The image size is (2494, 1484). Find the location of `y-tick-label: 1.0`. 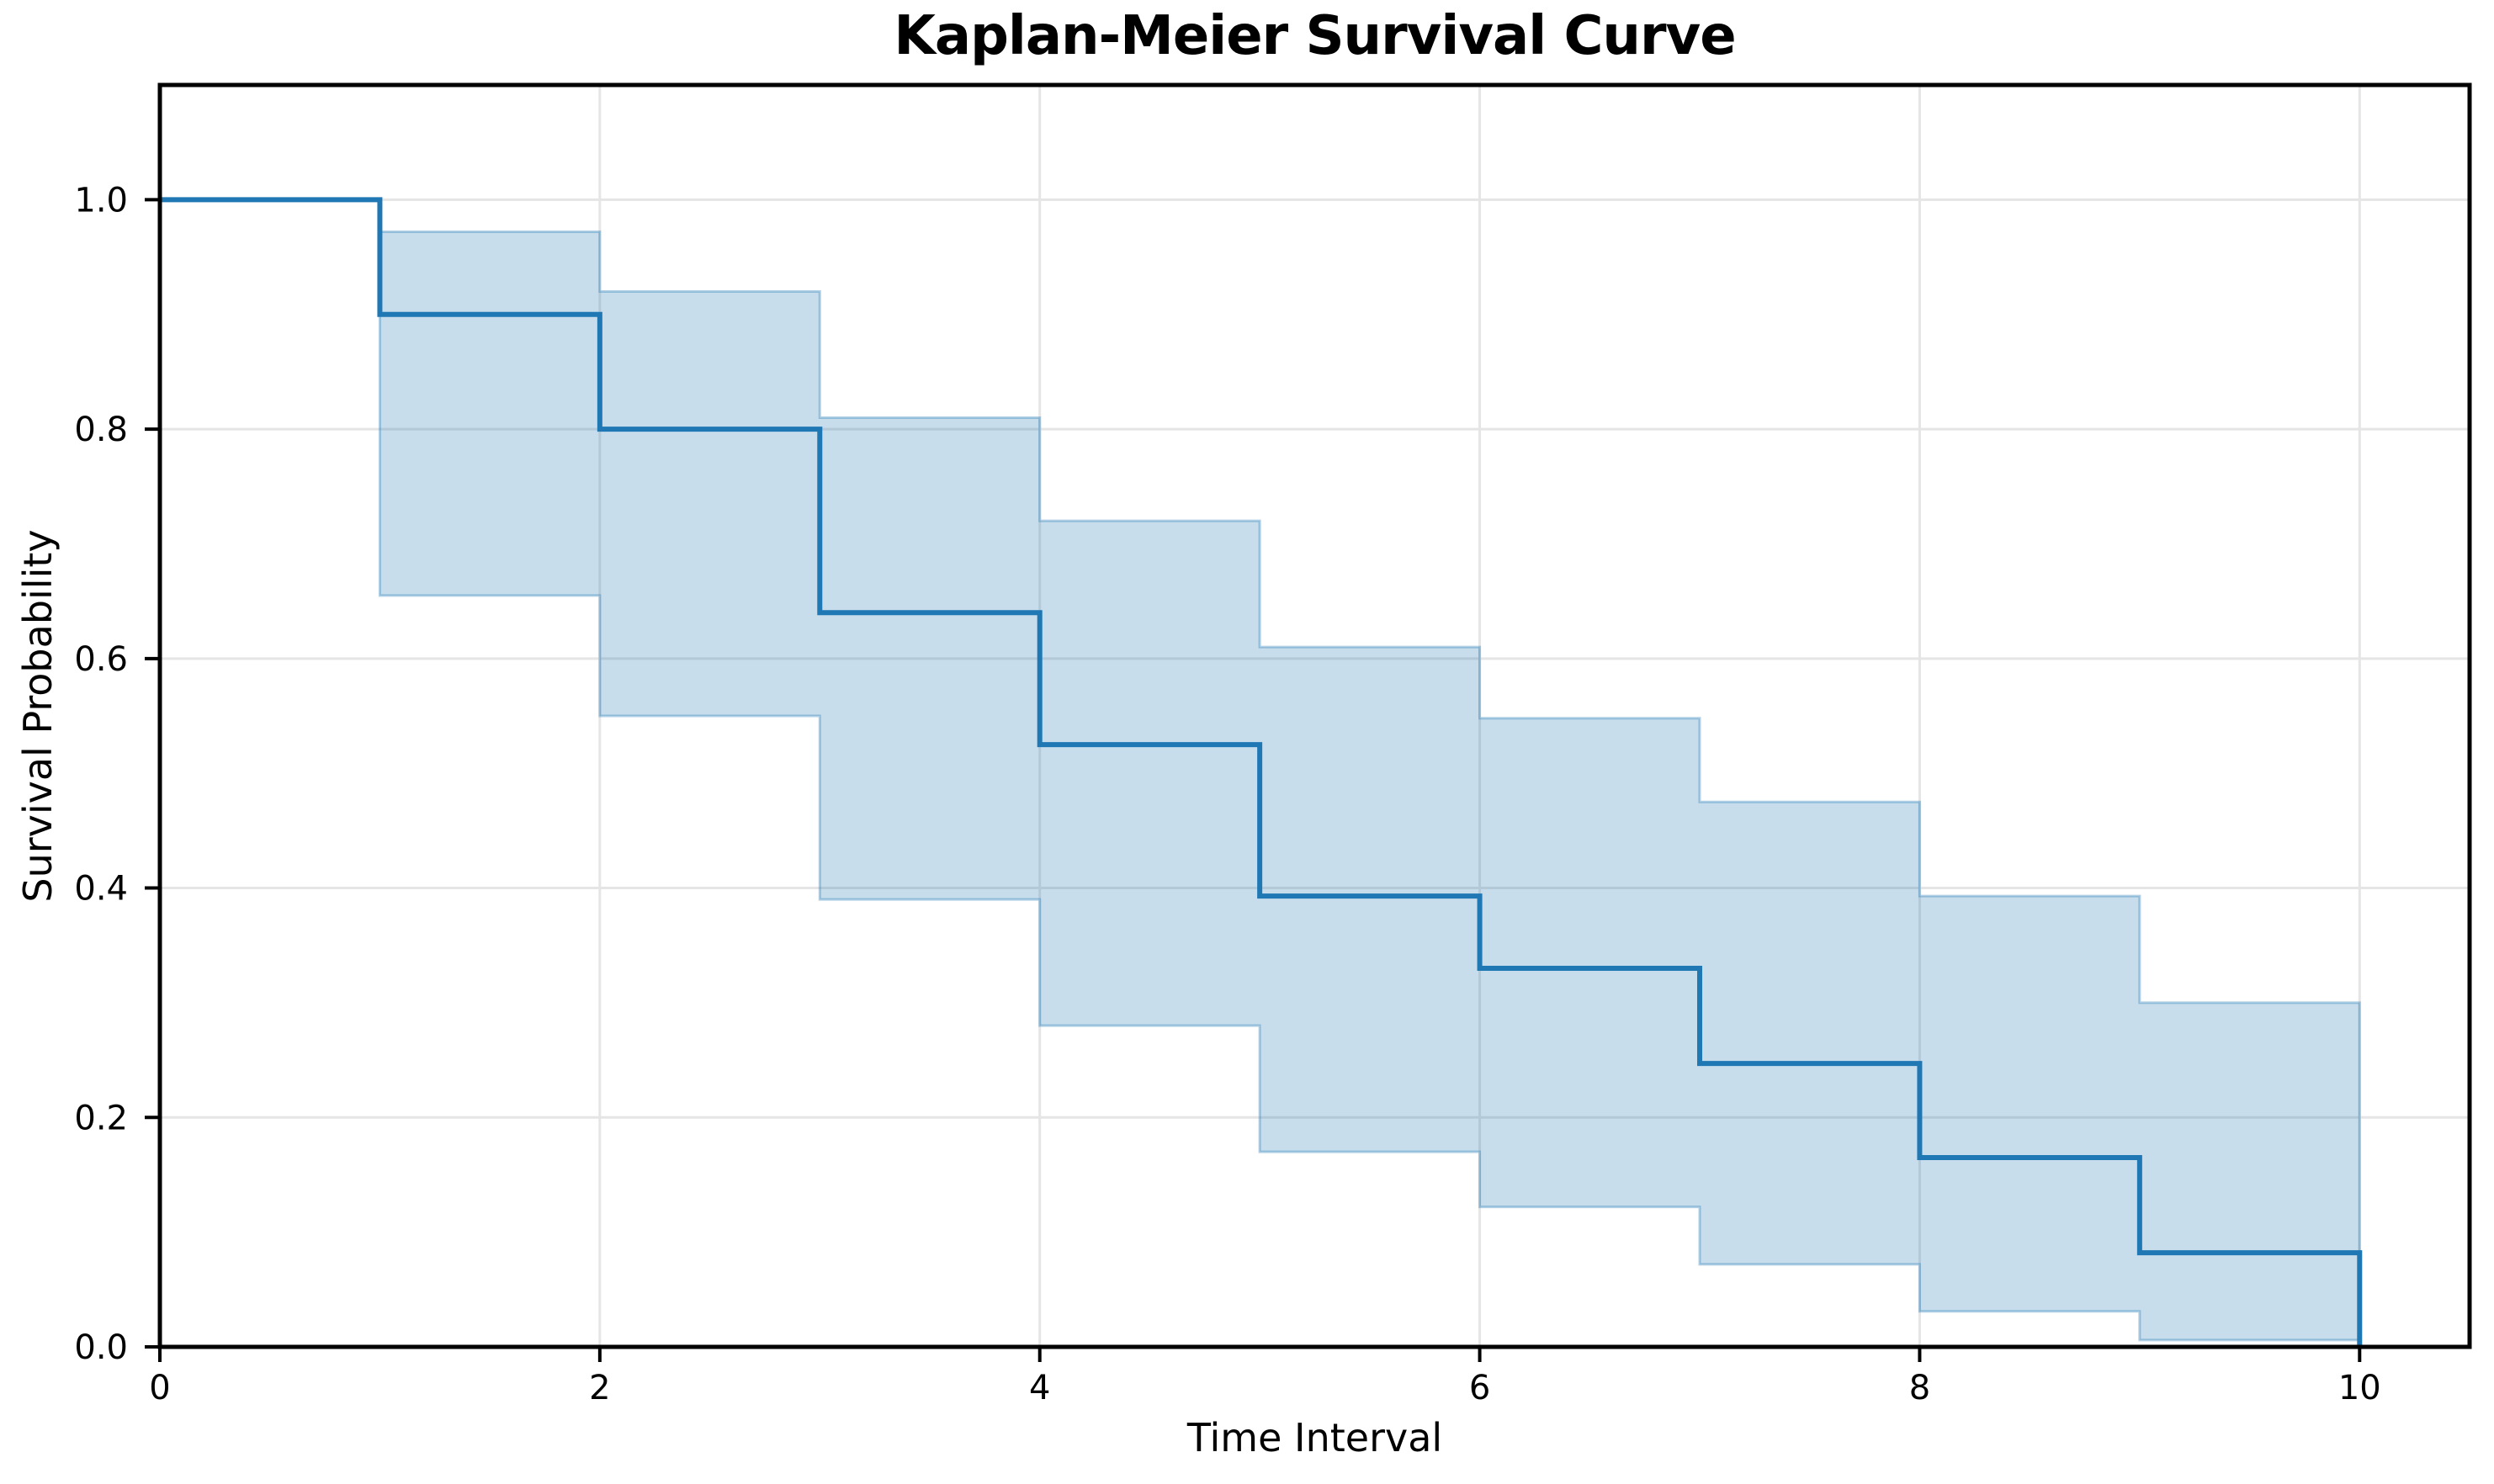

y-tick-label: 1.0 is located at coordinates (101, 200).